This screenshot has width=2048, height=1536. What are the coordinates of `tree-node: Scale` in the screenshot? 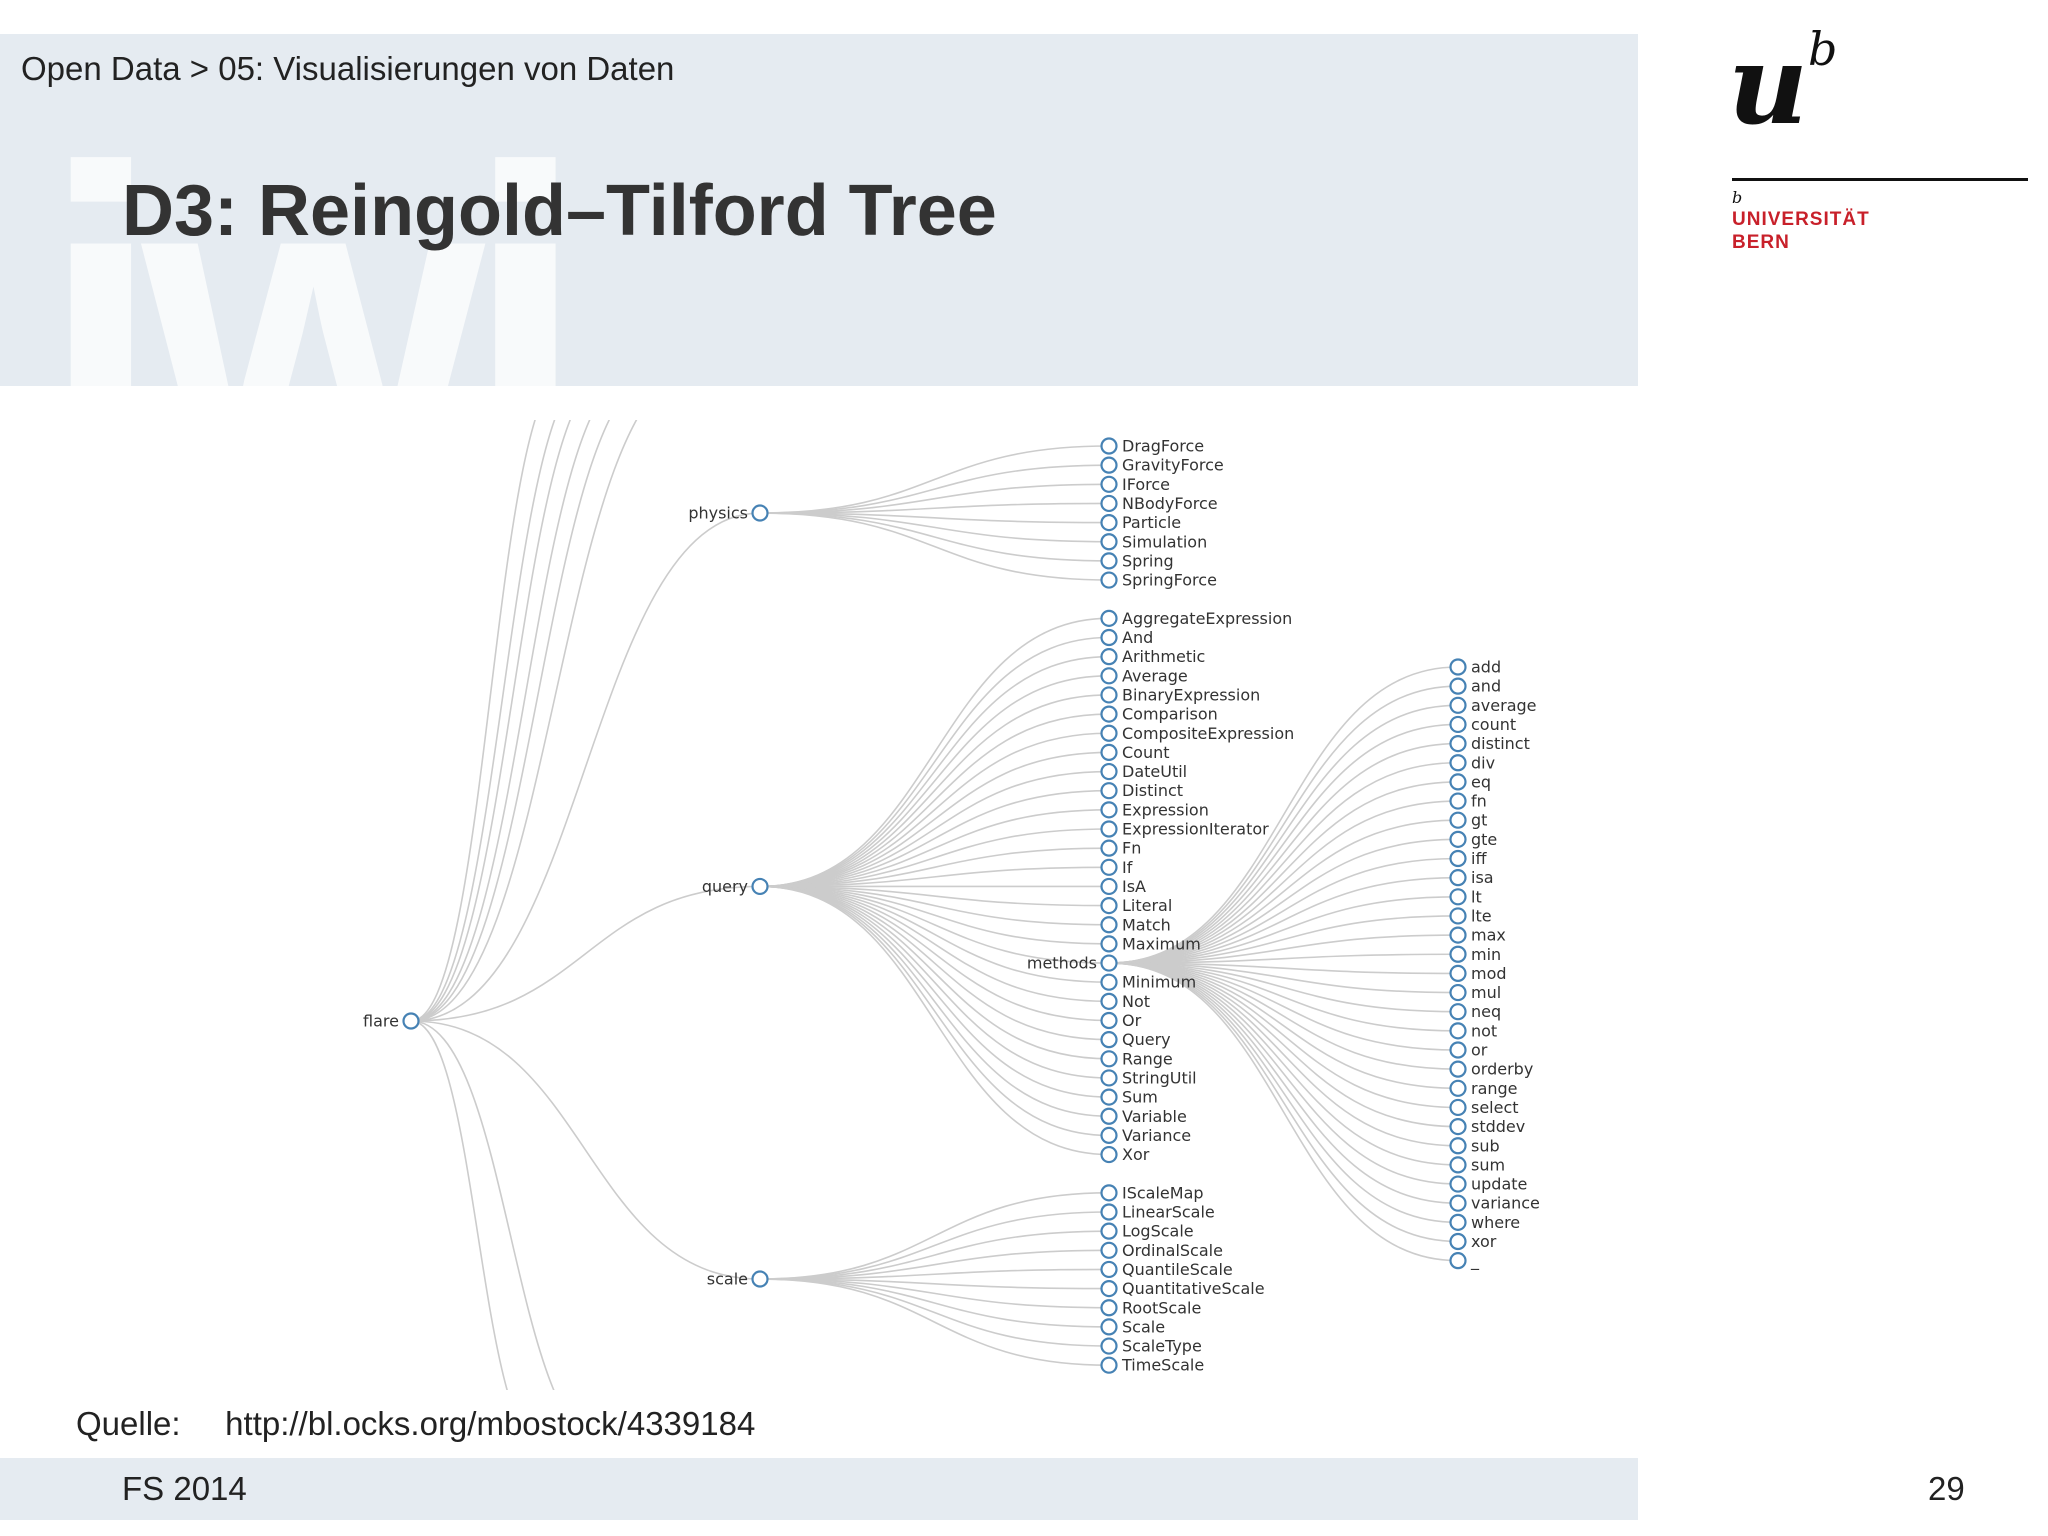 It's located at (1133, 1326).